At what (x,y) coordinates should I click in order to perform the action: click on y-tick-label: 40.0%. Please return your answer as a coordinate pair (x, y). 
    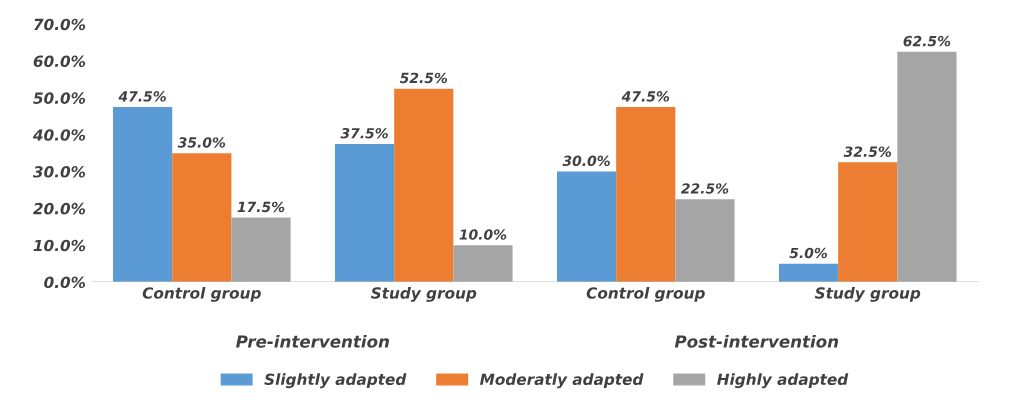
    Looking at the image, I should click on (59, 135).